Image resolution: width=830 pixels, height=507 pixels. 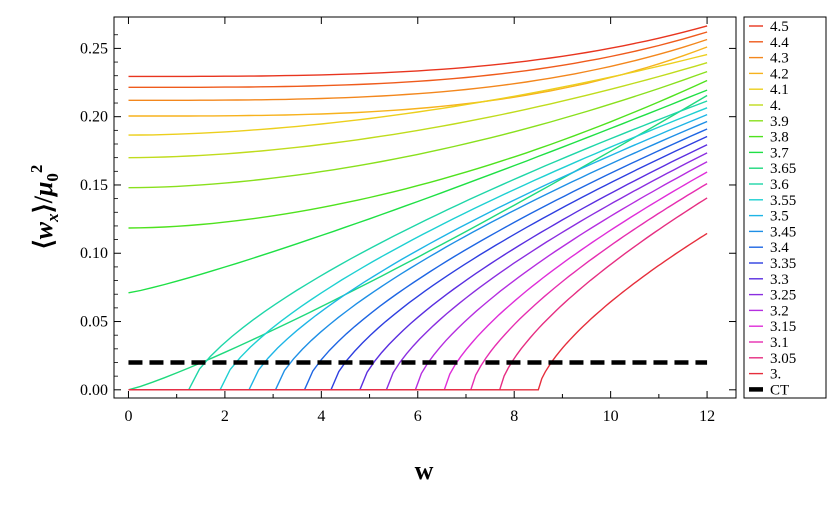 I want to click on legend-label: 3.9, so click(x=779, y=122).